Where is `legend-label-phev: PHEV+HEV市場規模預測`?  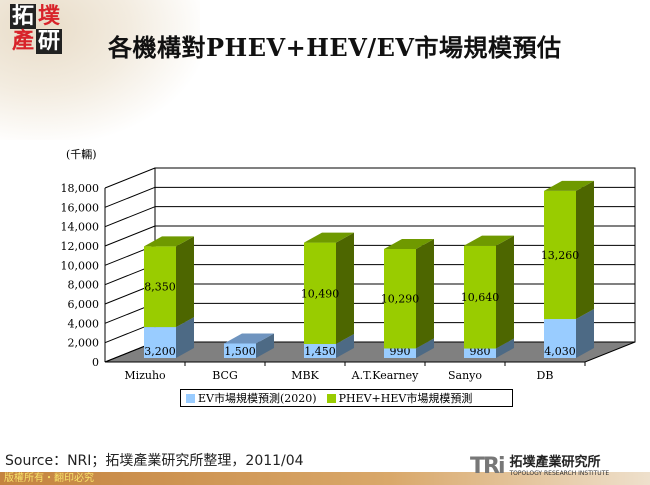 legend-label-phev: PHEV+HEV市場規模預測 is located at coordinates (405, 398).